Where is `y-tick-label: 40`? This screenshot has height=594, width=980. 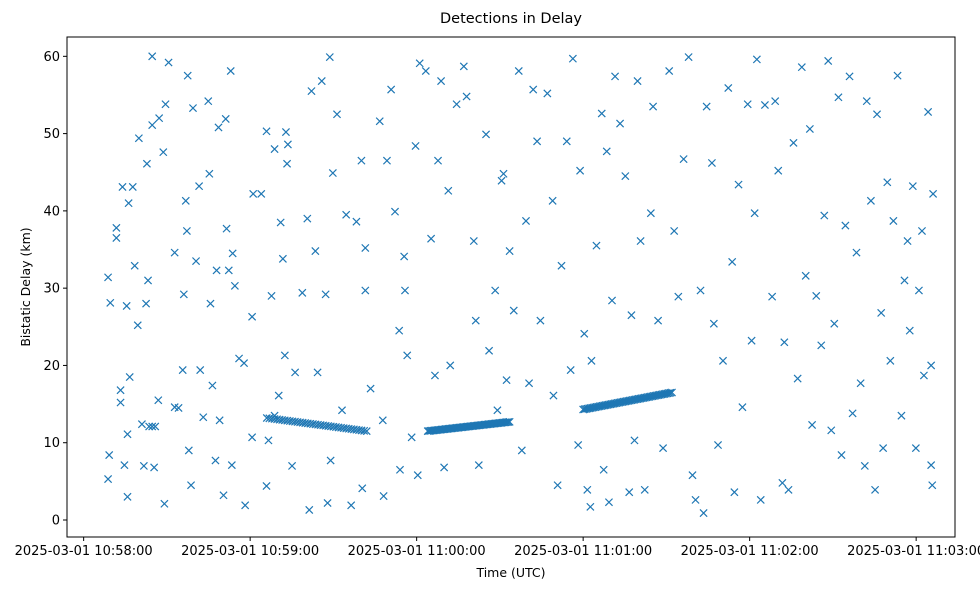
y-tick-label: 40 is located at coordinates (51, 211).